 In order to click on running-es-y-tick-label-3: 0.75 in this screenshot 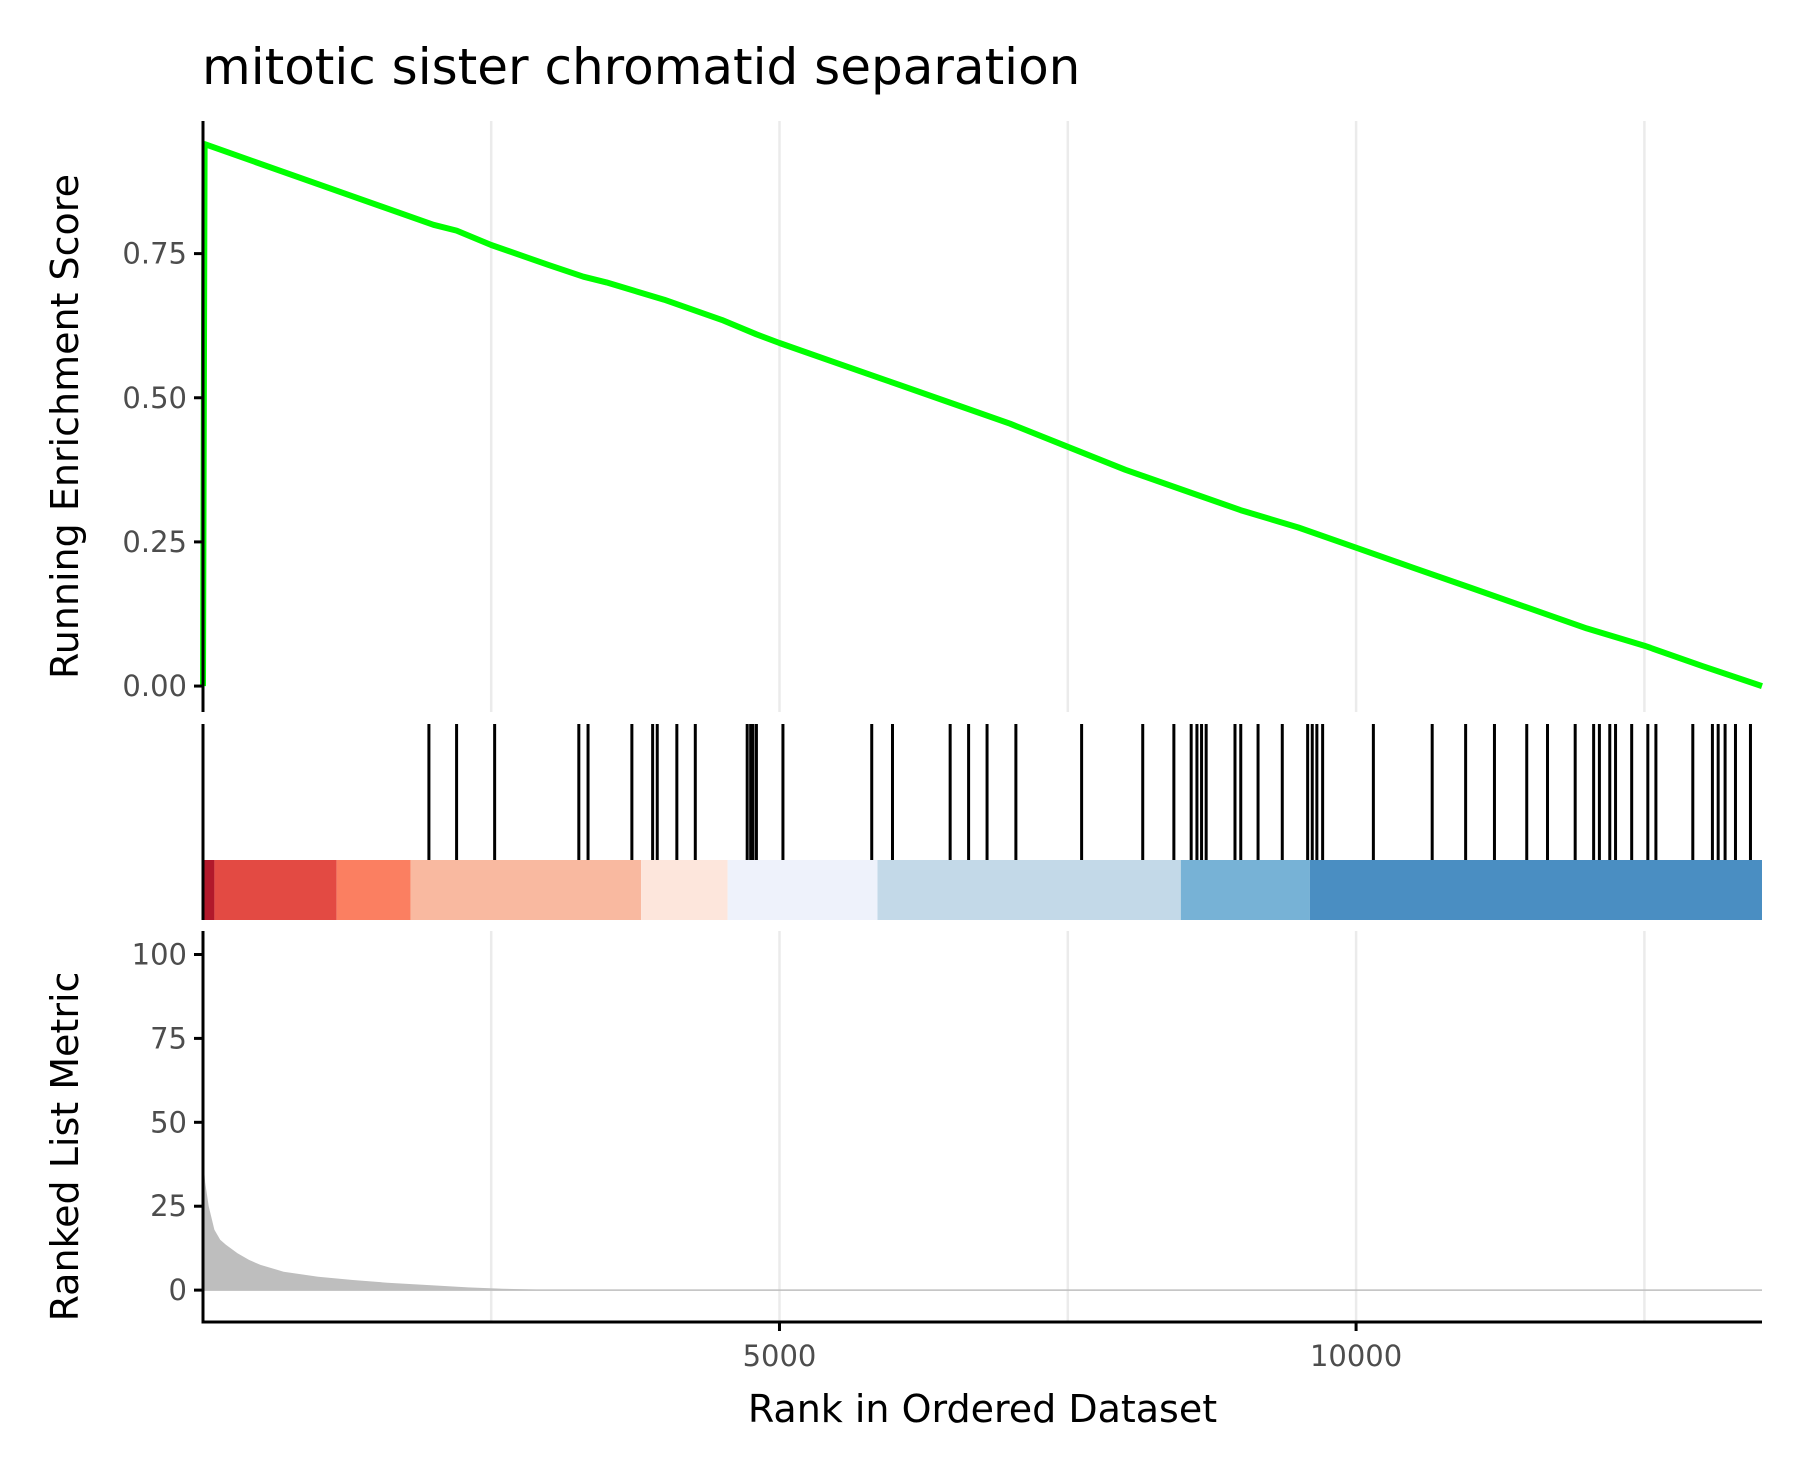, I will do `click(154, 254)`.